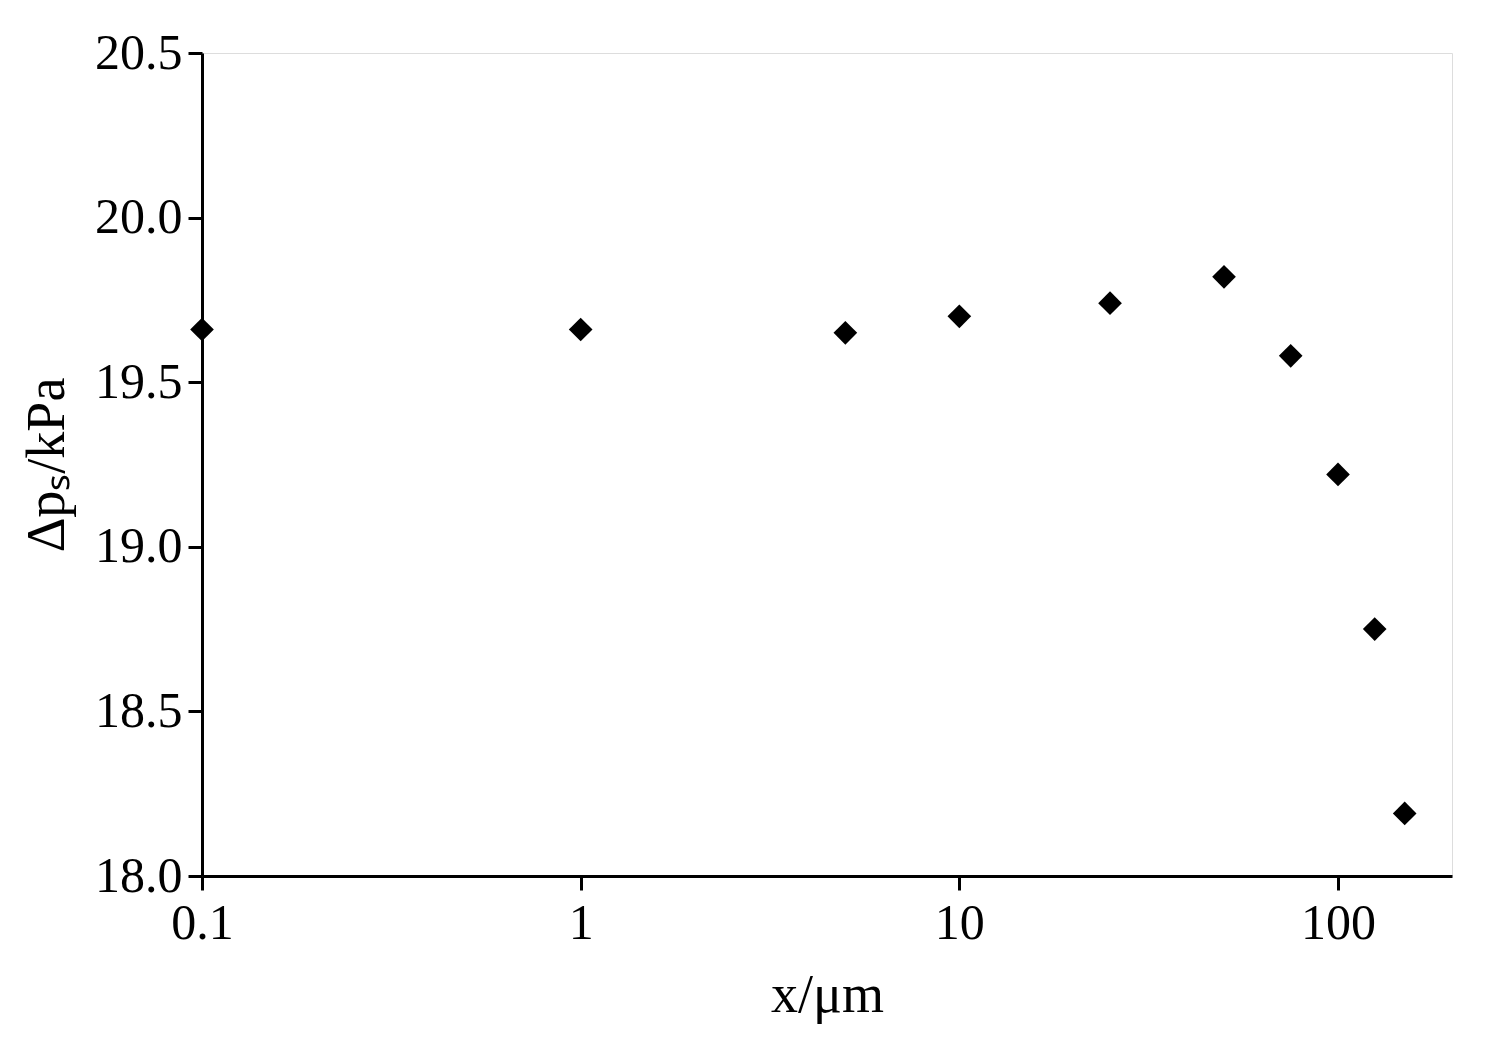 The width and height of the screenshot is (1500, 1037). I want to click on x-tick-label: 100, so click(1339, 921).